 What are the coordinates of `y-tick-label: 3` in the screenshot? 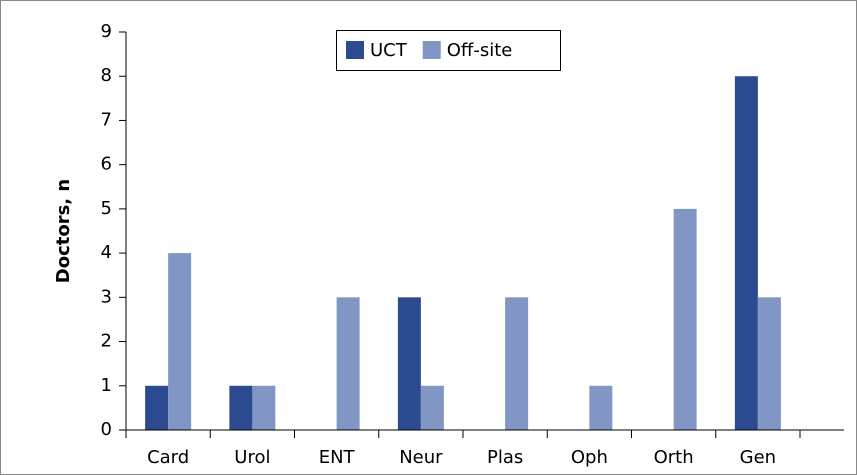 It's located at (106, 296).